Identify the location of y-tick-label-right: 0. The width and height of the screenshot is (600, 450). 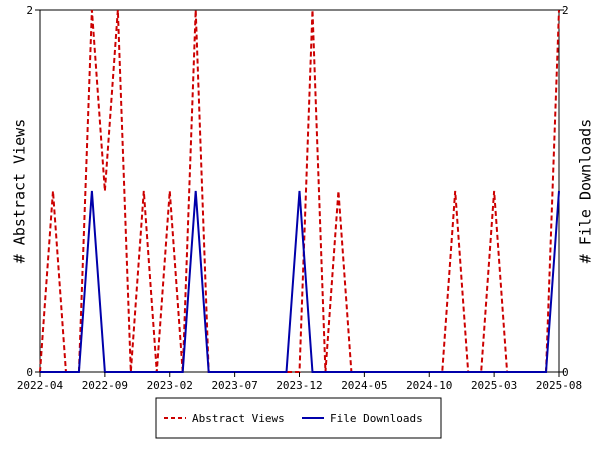
(565, 372).